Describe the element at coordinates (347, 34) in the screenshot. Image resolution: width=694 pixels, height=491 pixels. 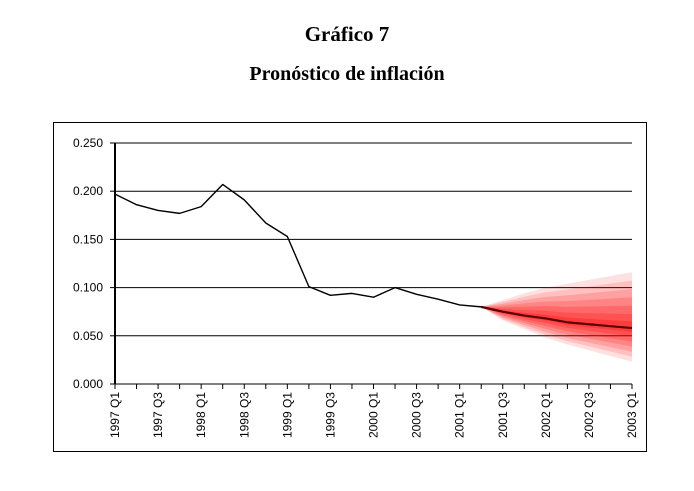
I see `figure-title: Gráfico 7` at that location.